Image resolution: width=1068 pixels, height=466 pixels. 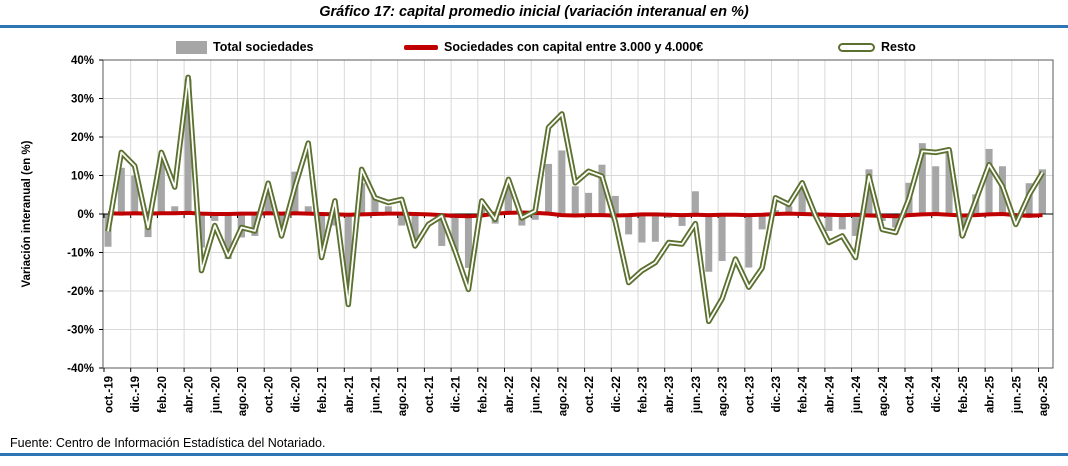 What do you see at coordinates (537, 395) in the screenshot?
I see `svg-text: jun.-22` at bounding box center [537, 395].